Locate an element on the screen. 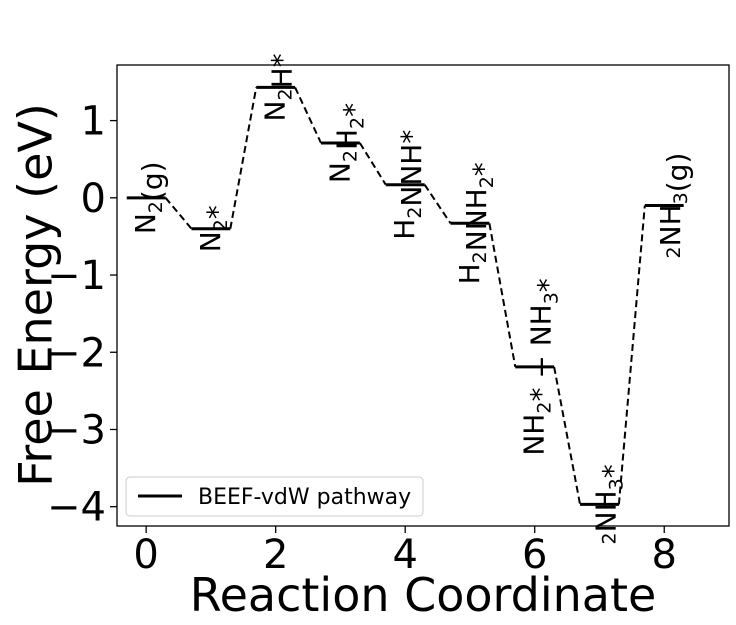  x-tick-label: 4 is located at coordinates (404, 555).